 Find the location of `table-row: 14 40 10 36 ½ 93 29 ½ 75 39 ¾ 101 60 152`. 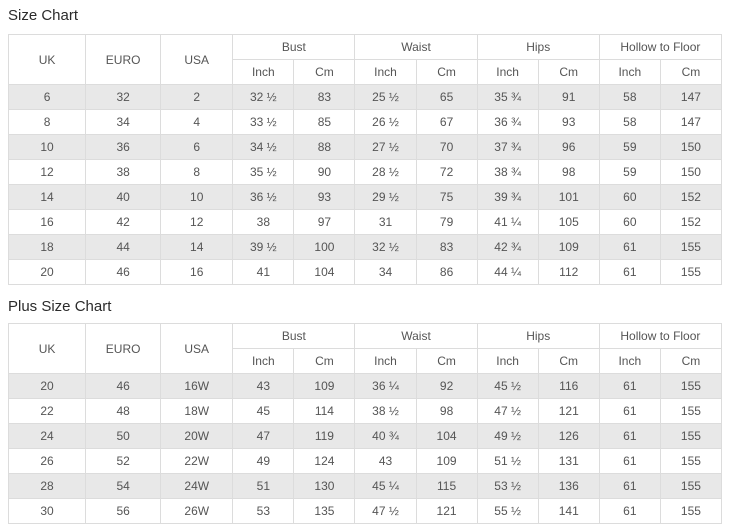

table-row: 14 40 10 36 ½ 93 29 ½ 75 39 ¾ 101 60 152 is located at coordinates (365, 197).